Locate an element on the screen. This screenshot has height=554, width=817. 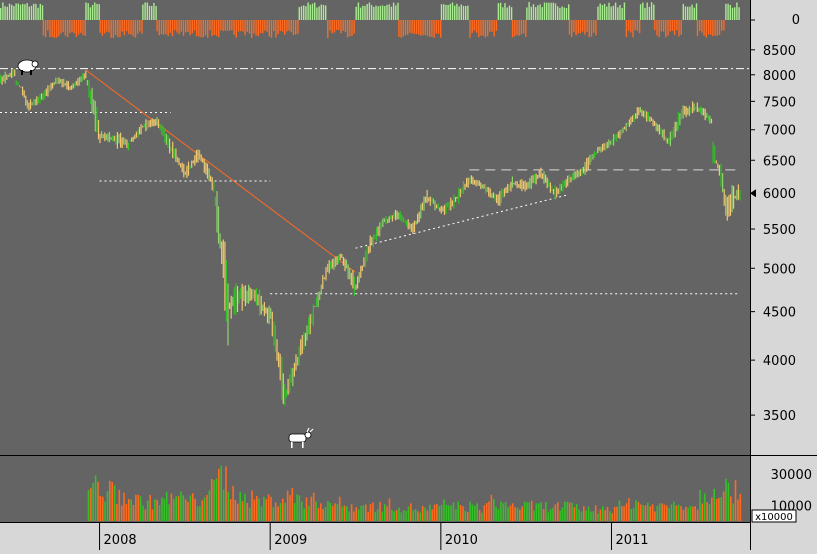
price-tick-label: 8000 is located at coordinates (779, 76).